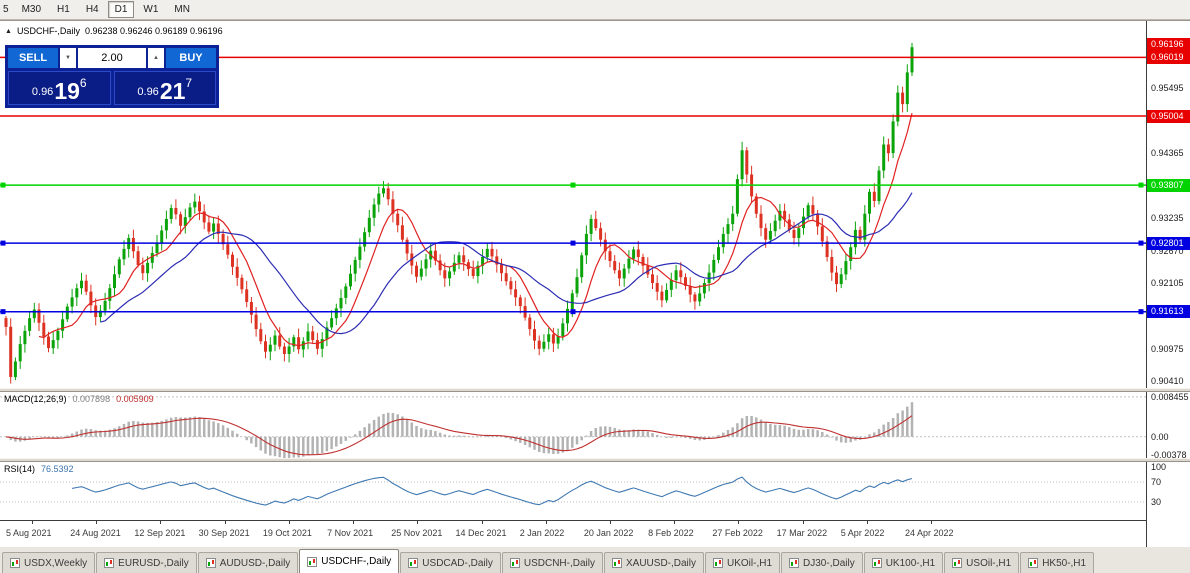 Image resolution: width=1190 pixels, height=573 pixels. What do you see at coordinates (153, 31) in the screenshot?
I see `chart-ohlc-values: 0.96238 0.96246 0.96189 0.96196` at bounding box center [153, 31].